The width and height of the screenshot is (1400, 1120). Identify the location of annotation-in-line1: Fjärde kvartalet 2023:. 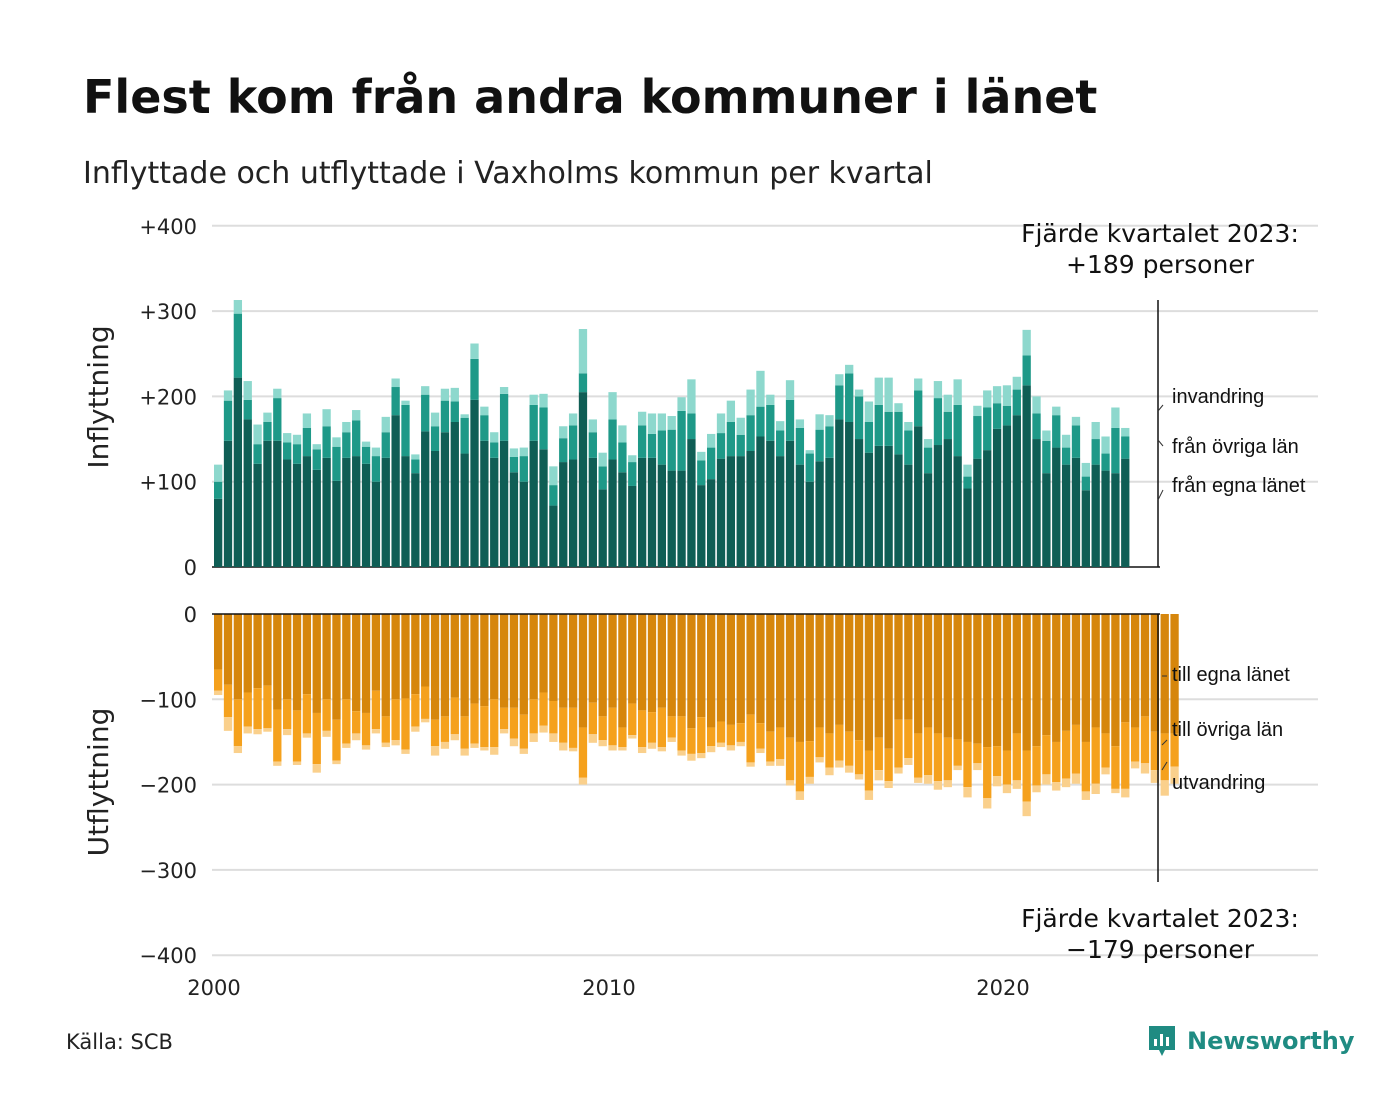
(1160, 233).